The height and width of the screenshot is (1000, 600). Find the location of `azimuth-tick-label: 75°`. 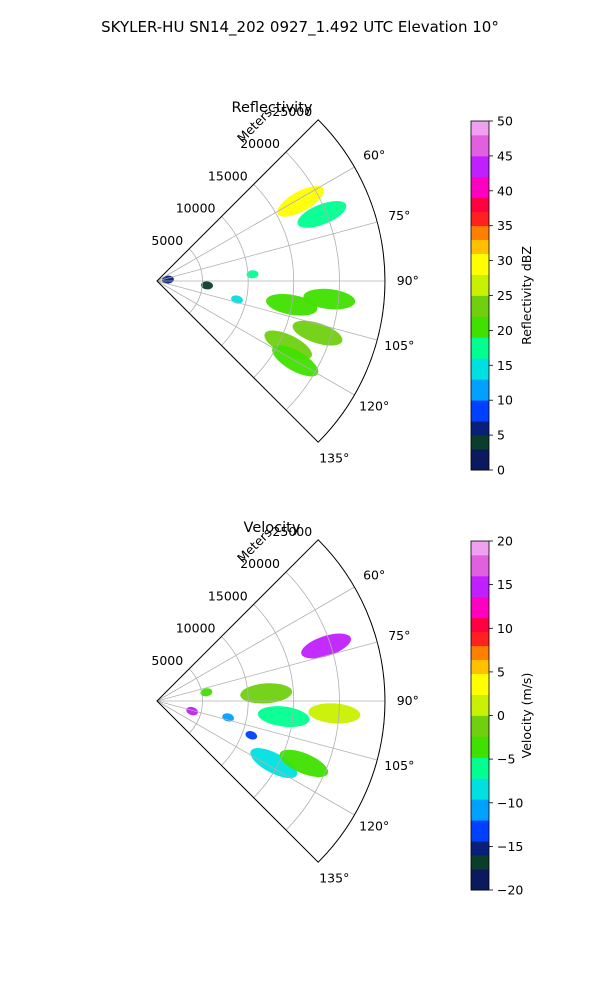

azimuth-tick-label: 75° is located at coordinates (399, 635).